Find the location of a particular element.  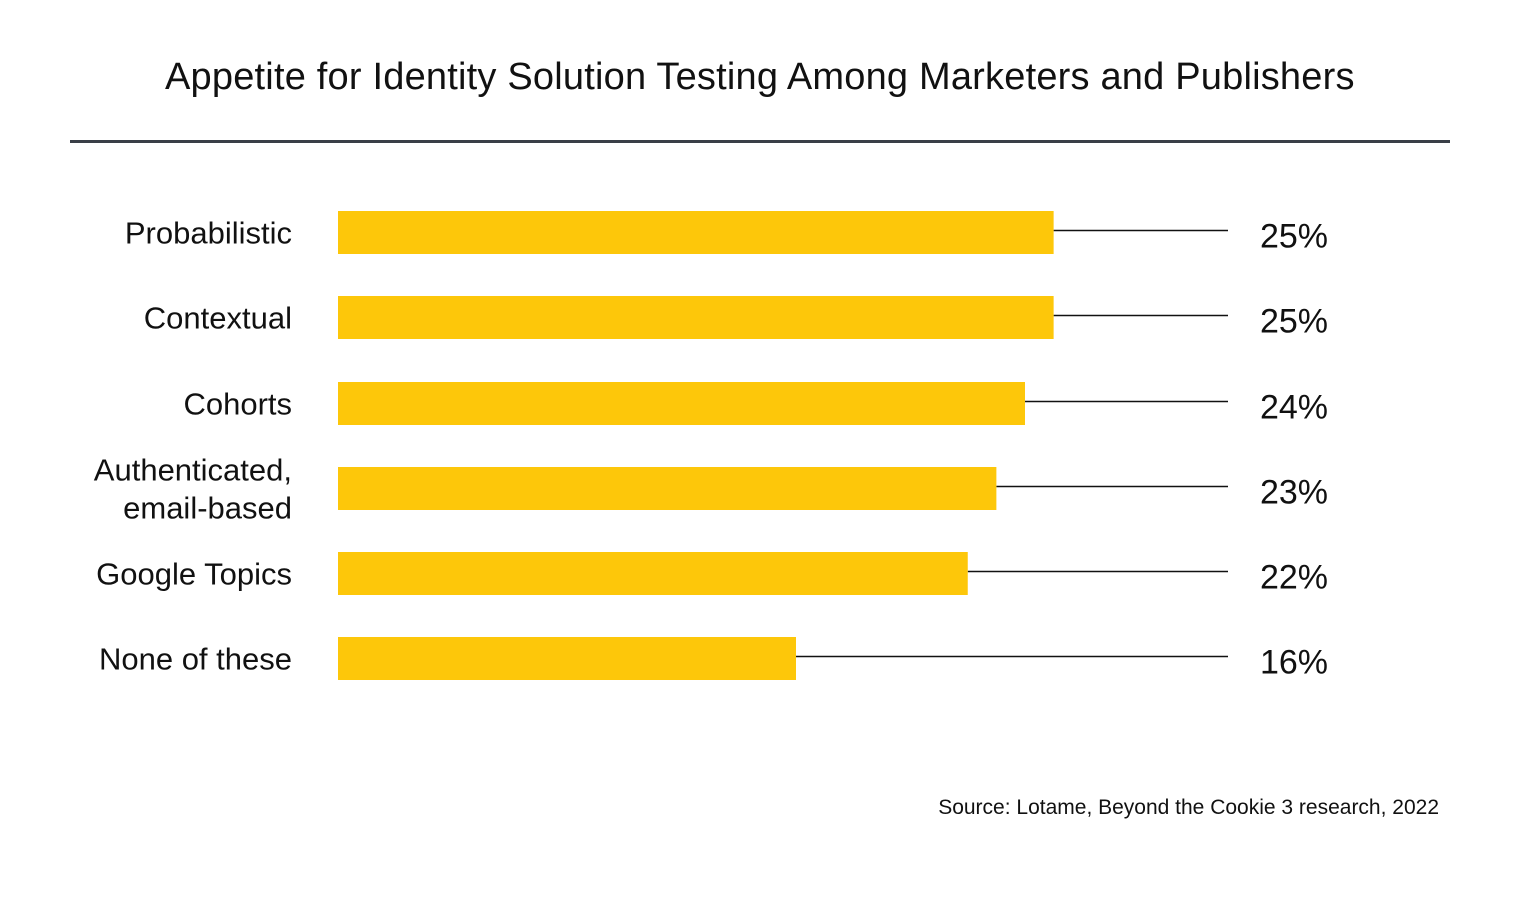

category-label-line: Contextual is located at coordinates (218, 318).